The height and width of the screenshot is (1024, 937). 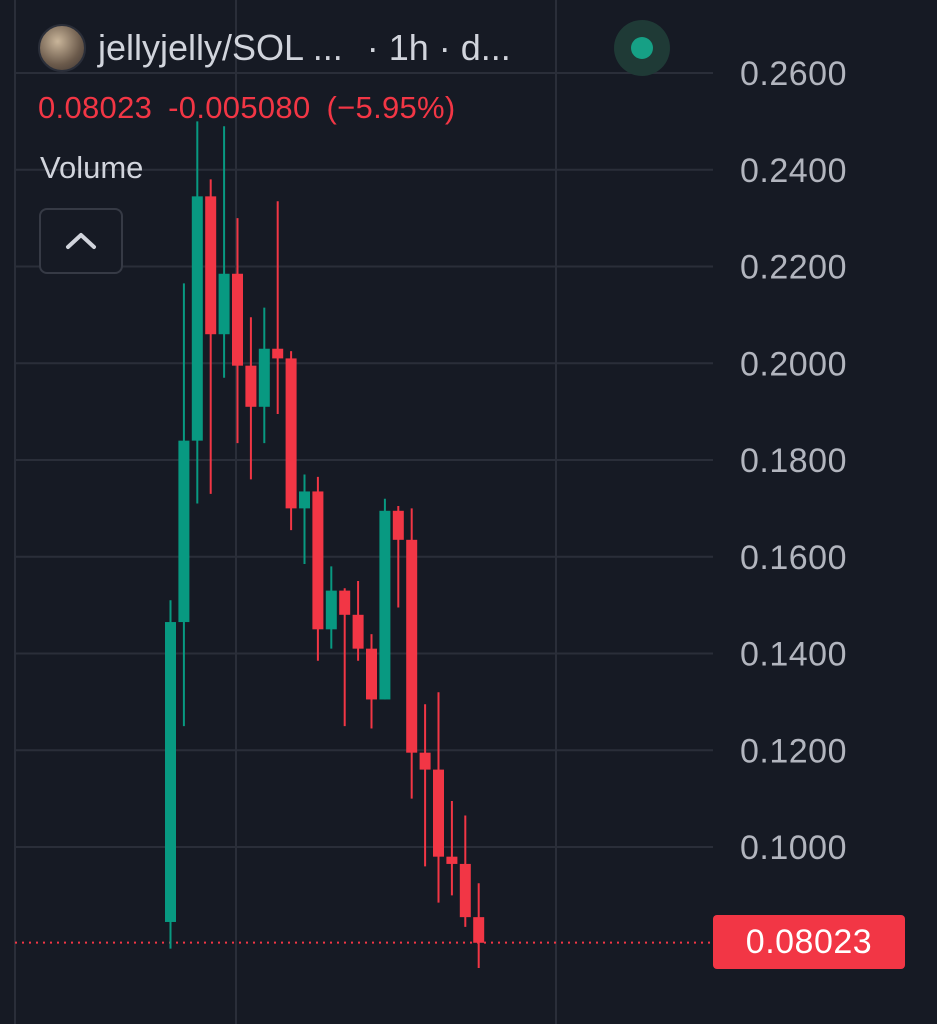 I want to click on last-price: 0.08023, so click(x=95, y=107).